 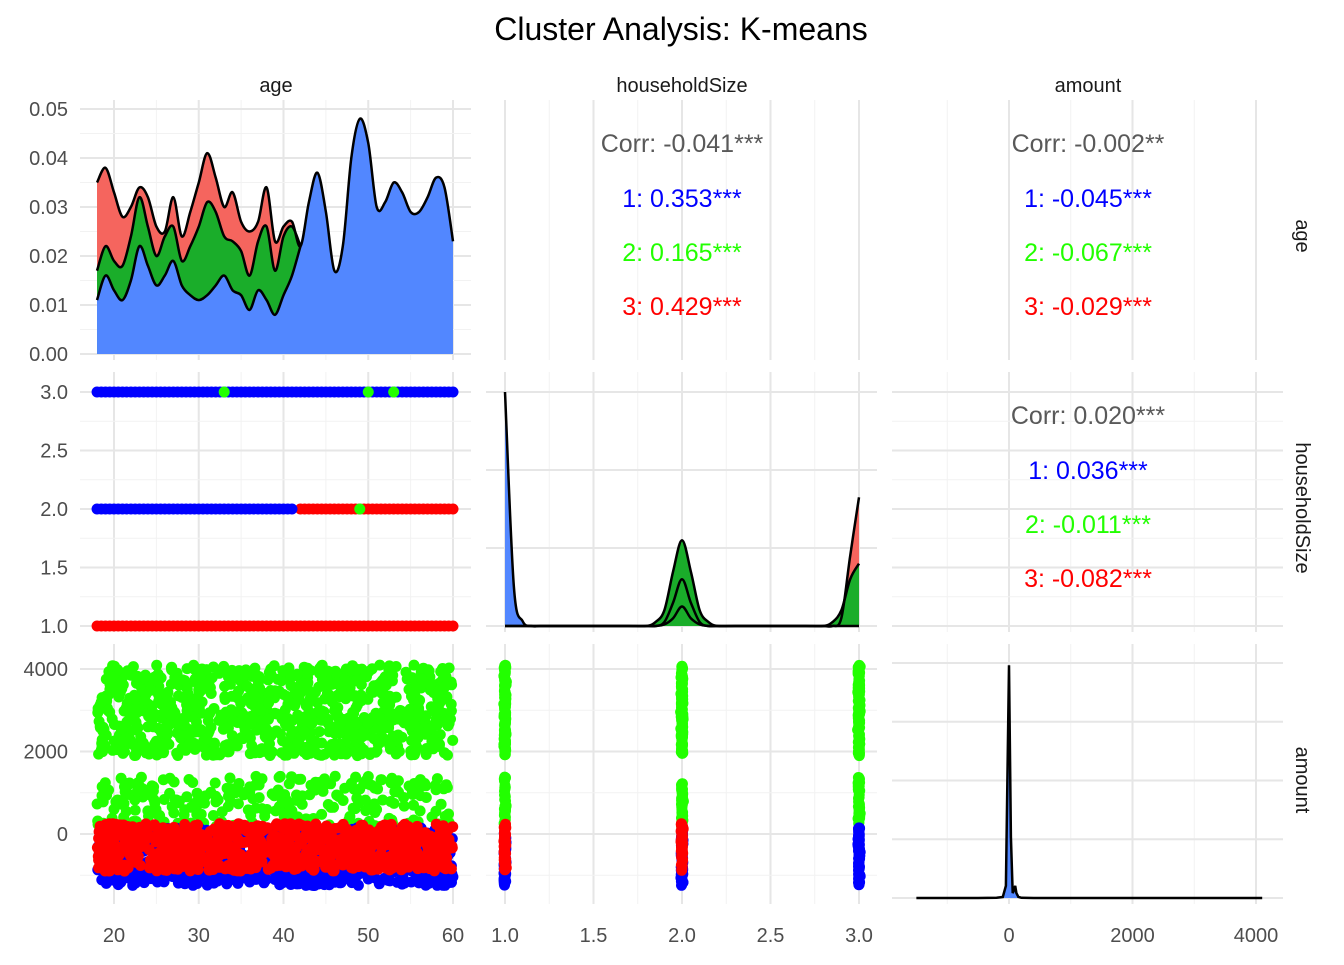 I want to click on corr-householdSize-amount-cluster-3: 3: -0.082***, so click(x=1088, y=579).